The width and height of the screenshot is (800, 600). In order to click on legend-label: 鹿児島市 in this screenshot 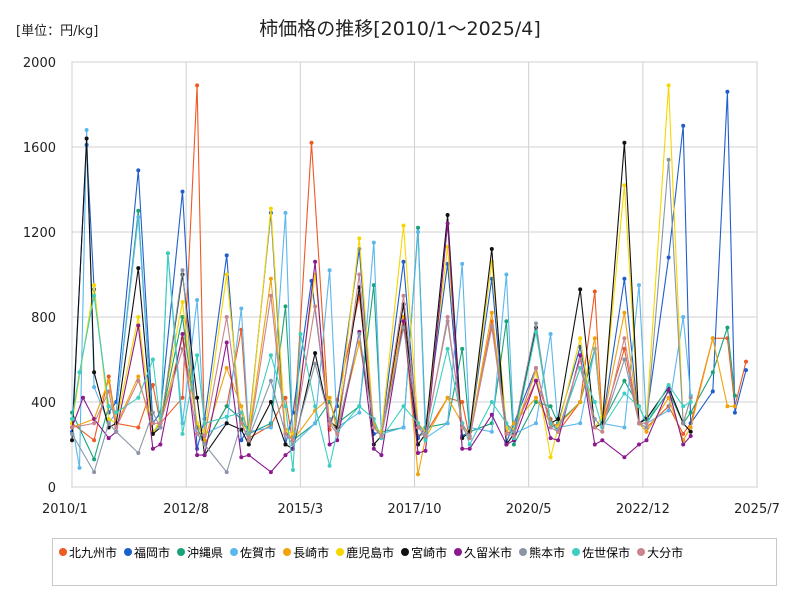, I will do `click(370, 552)`.